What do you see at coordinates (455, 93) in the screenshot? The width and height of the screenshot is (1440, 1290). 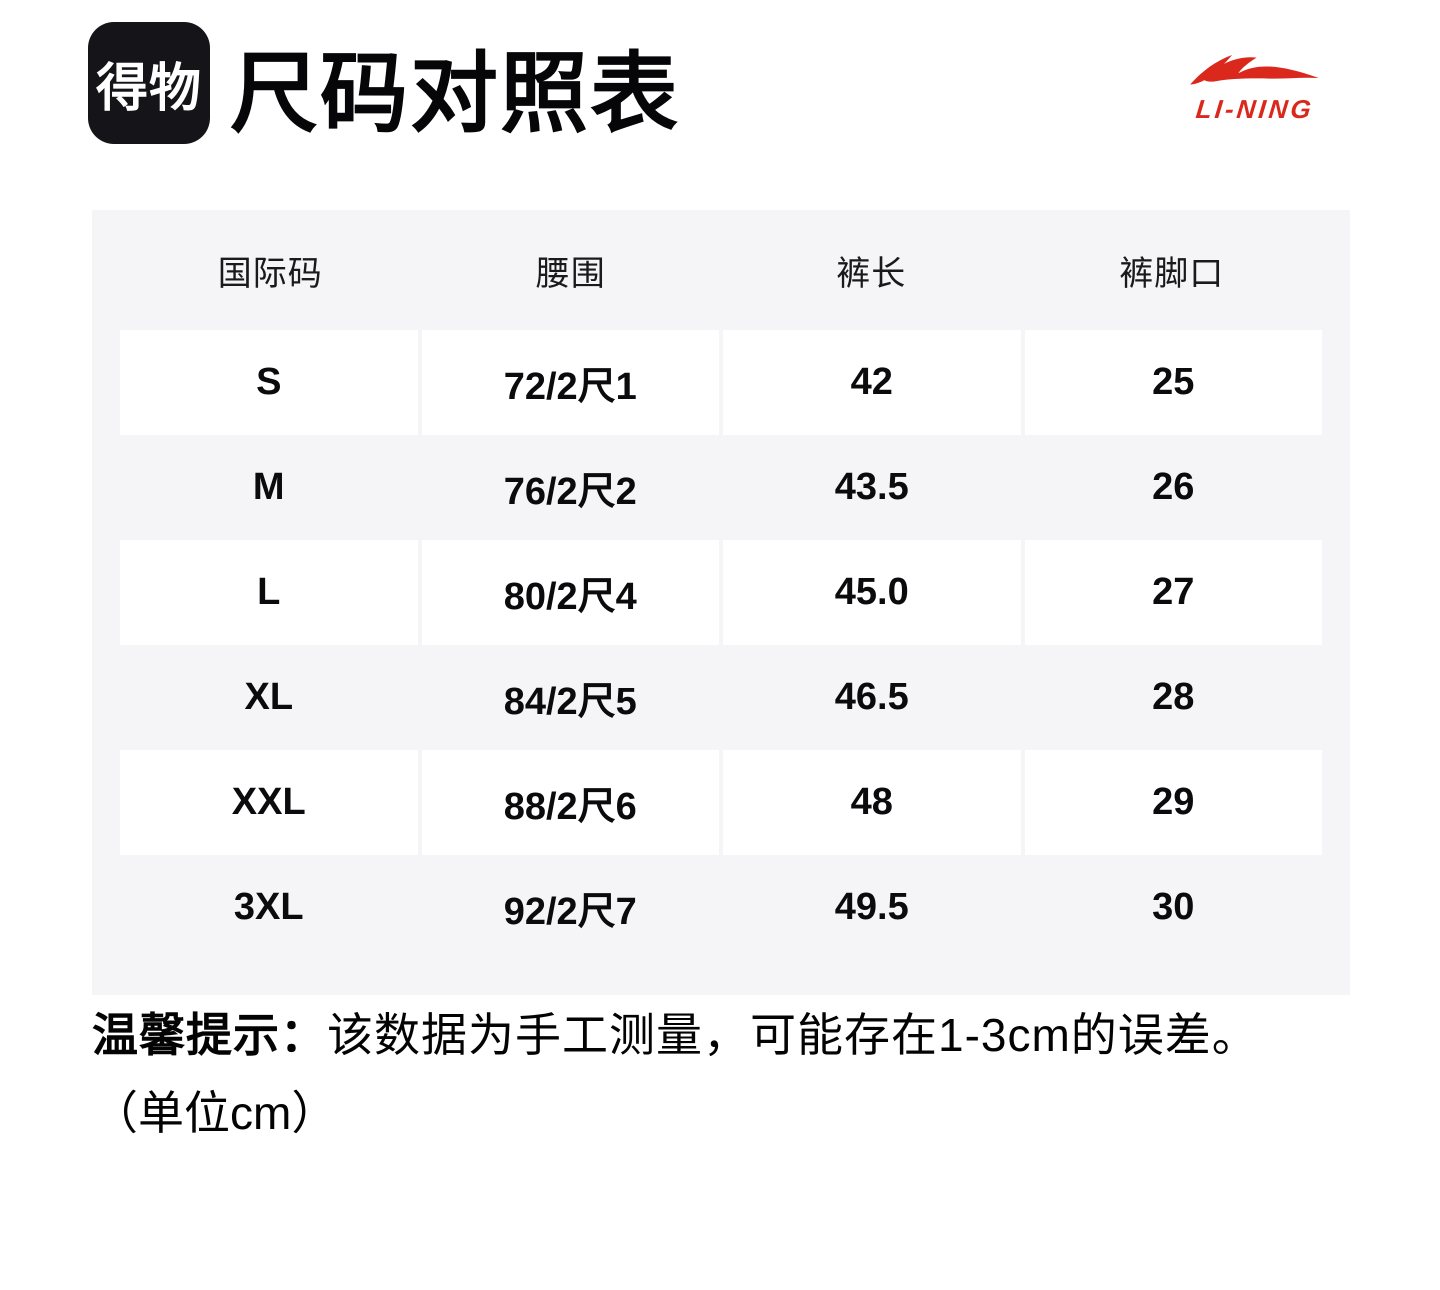 I see `page-title: 尺码对照表` at bounding box center [455, 93].